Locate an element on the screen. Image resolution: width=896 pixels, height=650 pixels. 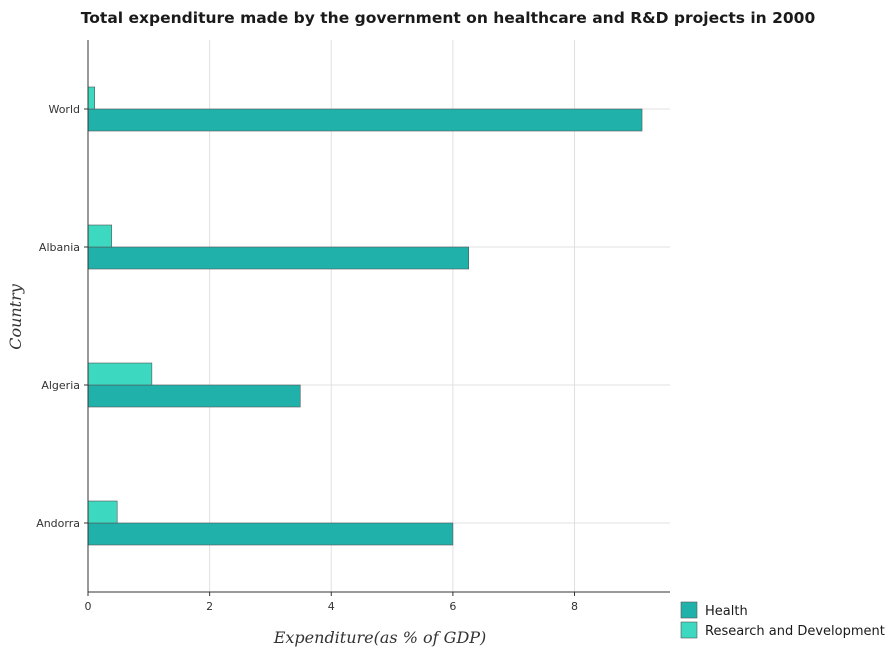
legend-swatch-health is located at coordinates (689, 610).